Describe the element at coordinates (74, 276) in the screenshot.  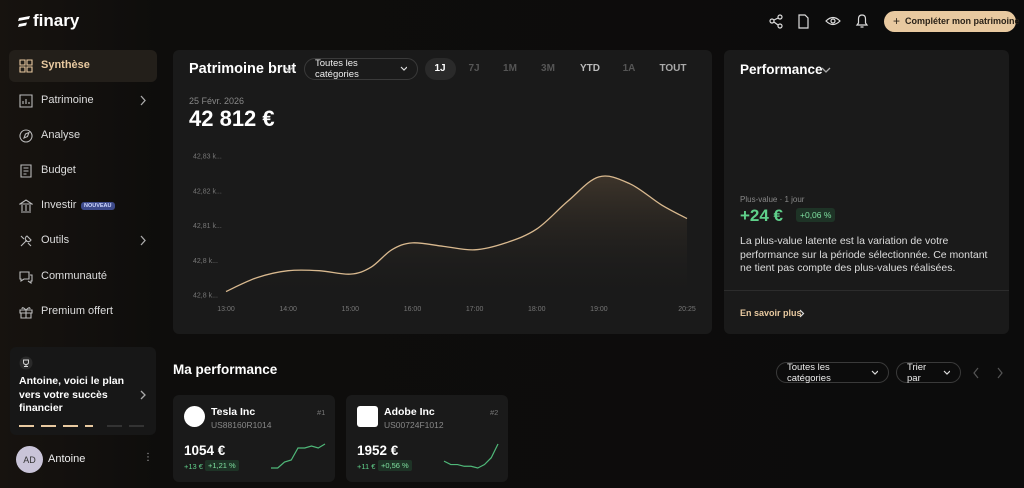
I see `nav-item: Communauté` at that location.